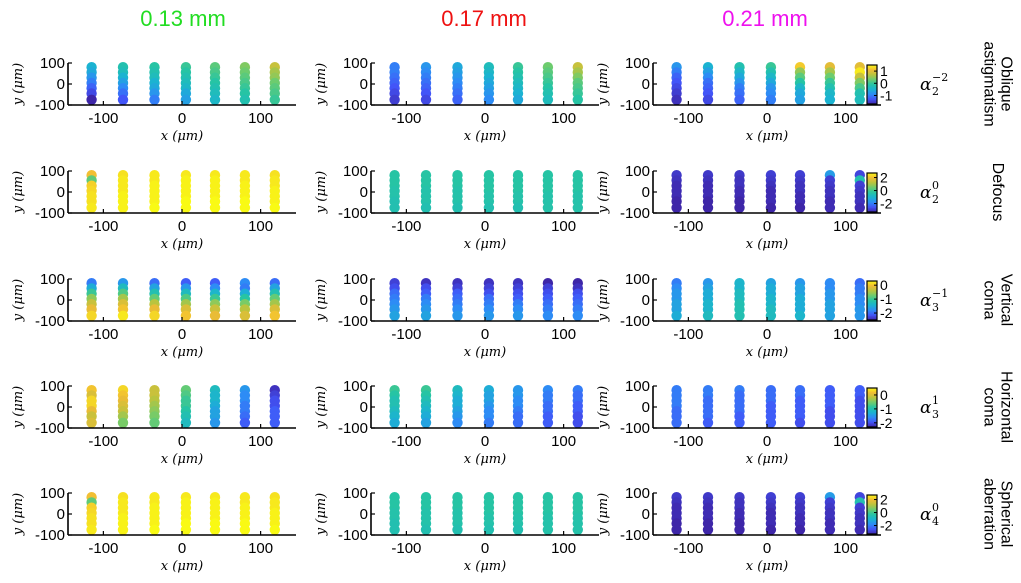 This screenshot has width=1021, height=583. What do you see at coordinates (1006, 300) in the screenshot?
I see `row-label-line: Vertical` at bounding box center [1006, 300].